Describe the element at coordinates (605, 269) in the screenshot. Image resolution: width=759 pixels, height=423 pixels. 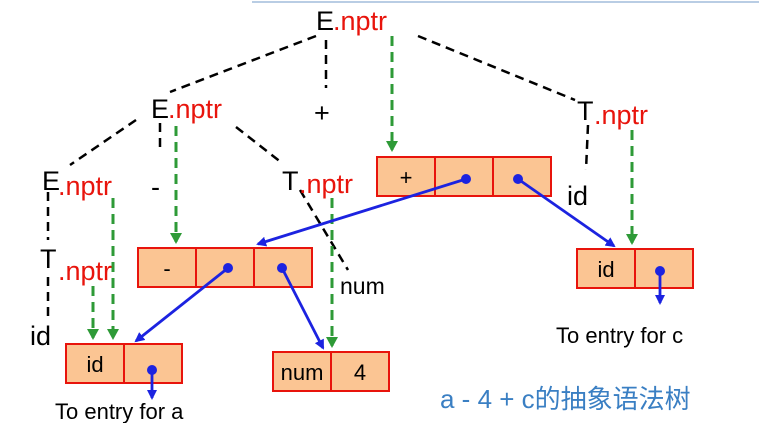
I see `id-c-node-label: id` at that location.